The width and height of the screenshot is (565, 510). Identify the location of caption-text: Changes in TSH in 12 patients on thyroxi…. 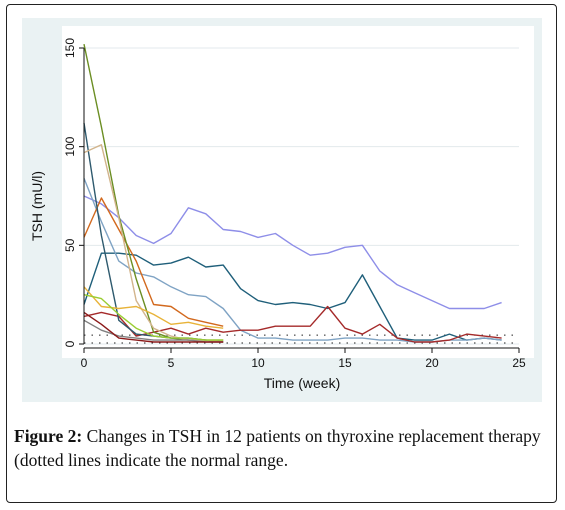
(277, 448).